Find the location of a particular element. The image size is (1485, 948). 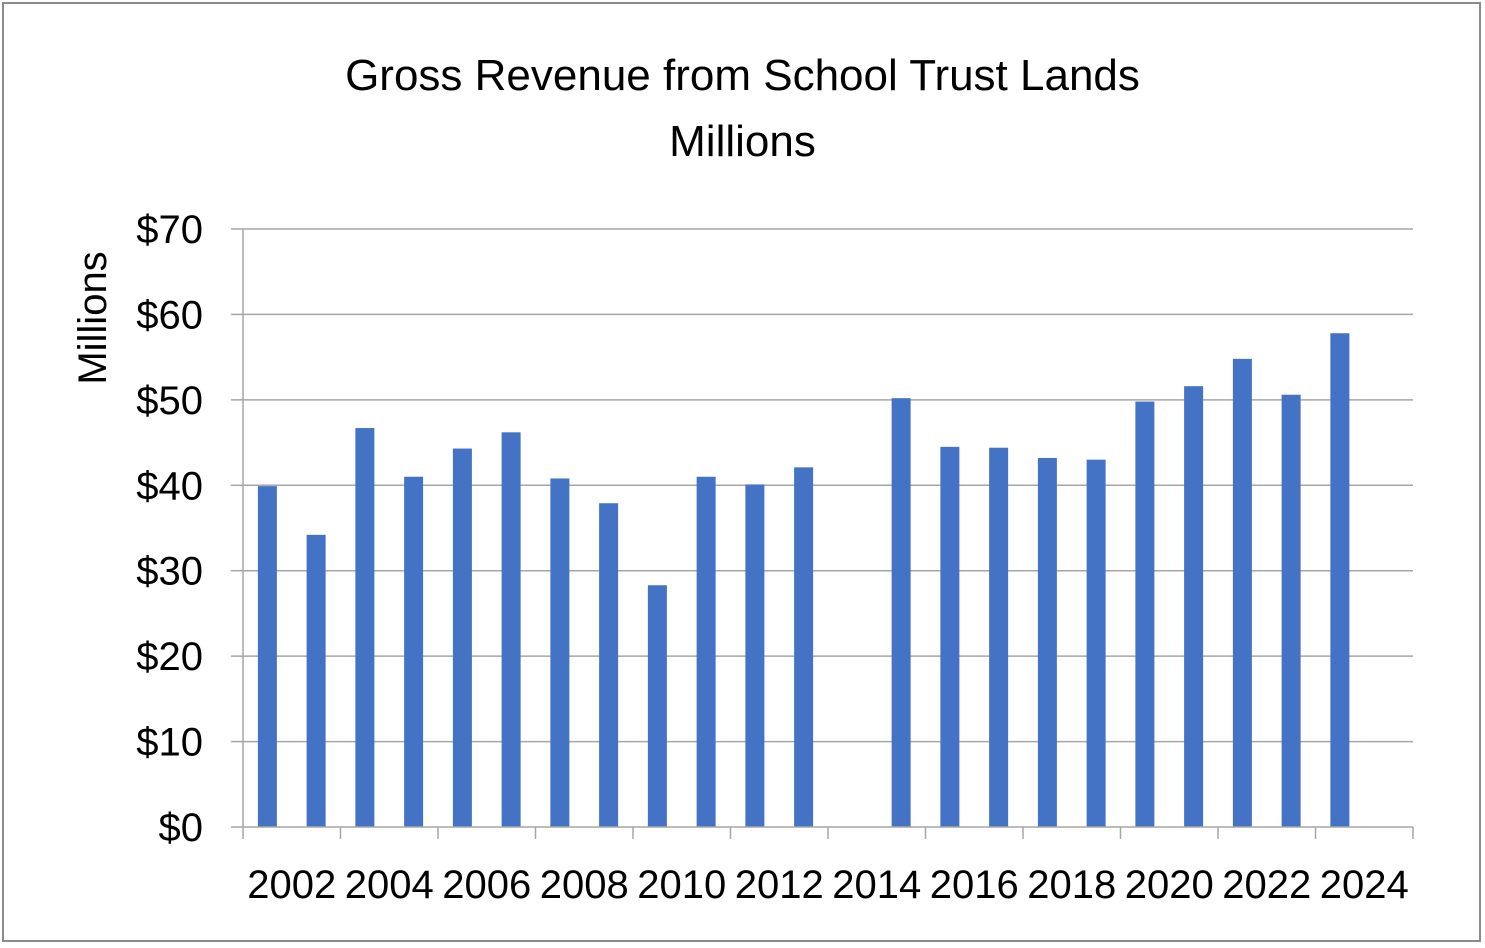

bar-2011 is located at coordinates (706, 651).